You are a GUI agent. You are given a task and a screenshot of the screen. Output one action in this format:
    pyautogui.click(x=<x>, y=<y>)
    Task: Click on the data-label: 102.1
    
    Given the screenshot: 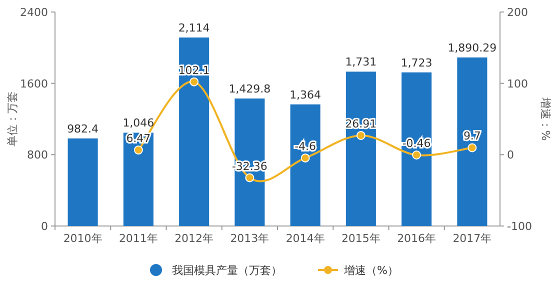 What is the action you would take?
    pyautogui.click(x=194, y=70)
    